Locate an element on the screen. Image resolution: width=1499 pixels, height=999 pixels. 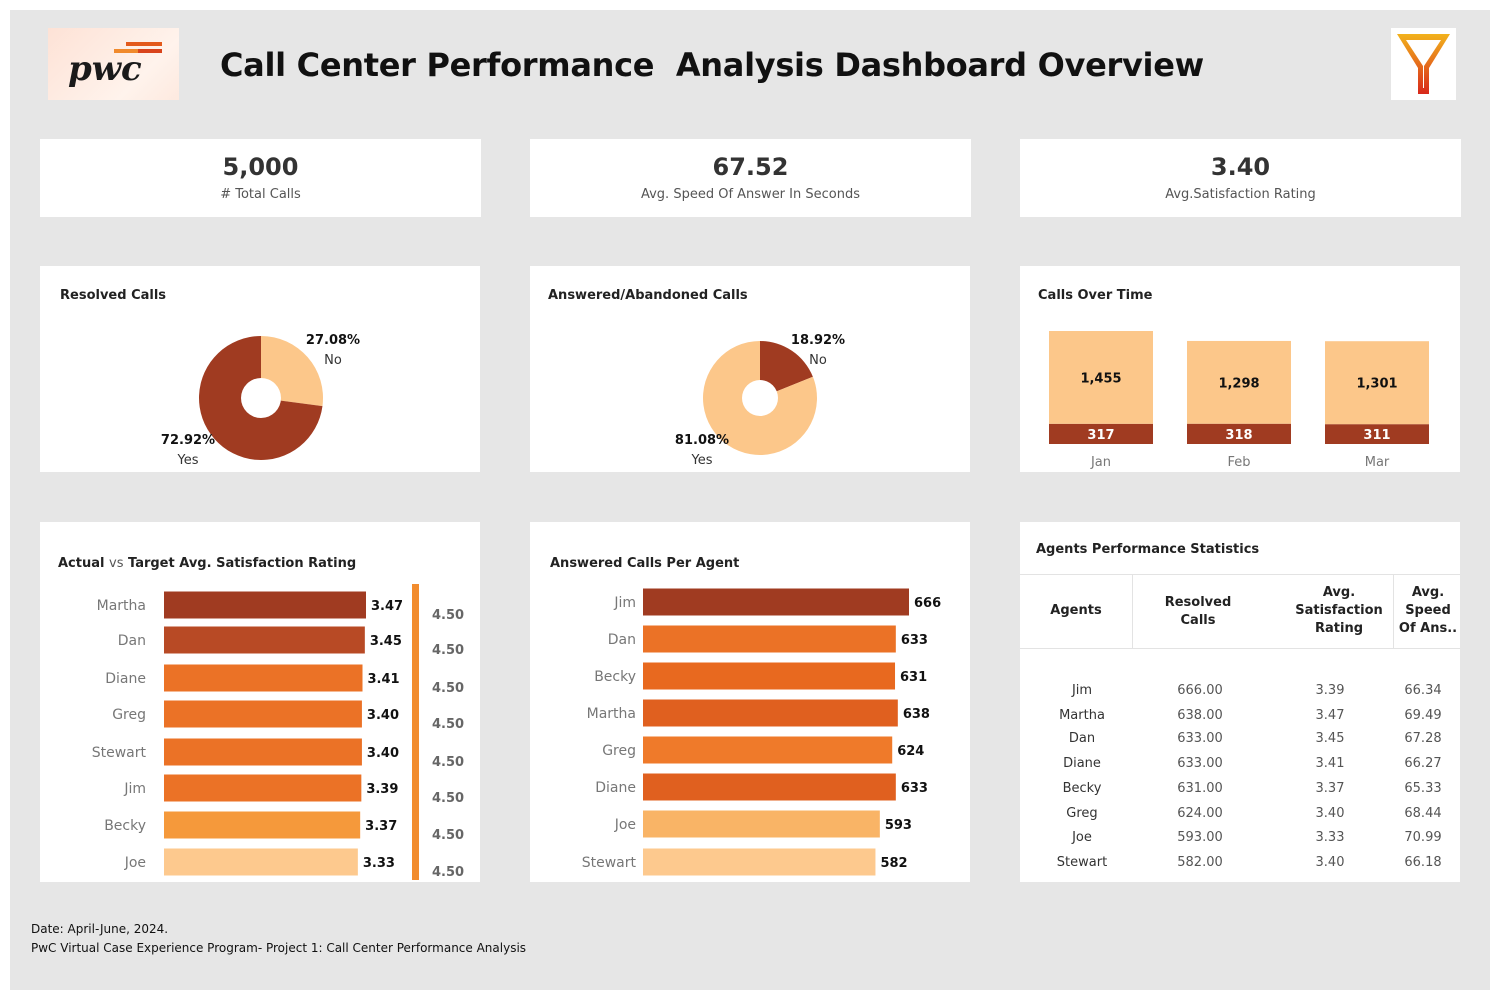
chart-title: Calls Over Time is located at coordinates (1095, 295).